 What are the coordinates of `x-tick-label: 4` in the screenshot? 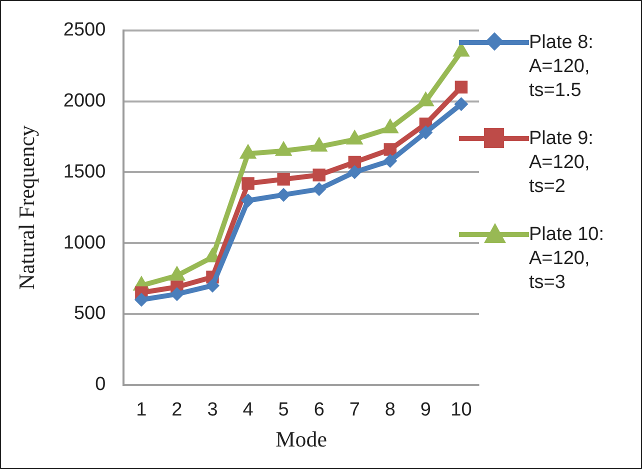 It's located at (248, 409).